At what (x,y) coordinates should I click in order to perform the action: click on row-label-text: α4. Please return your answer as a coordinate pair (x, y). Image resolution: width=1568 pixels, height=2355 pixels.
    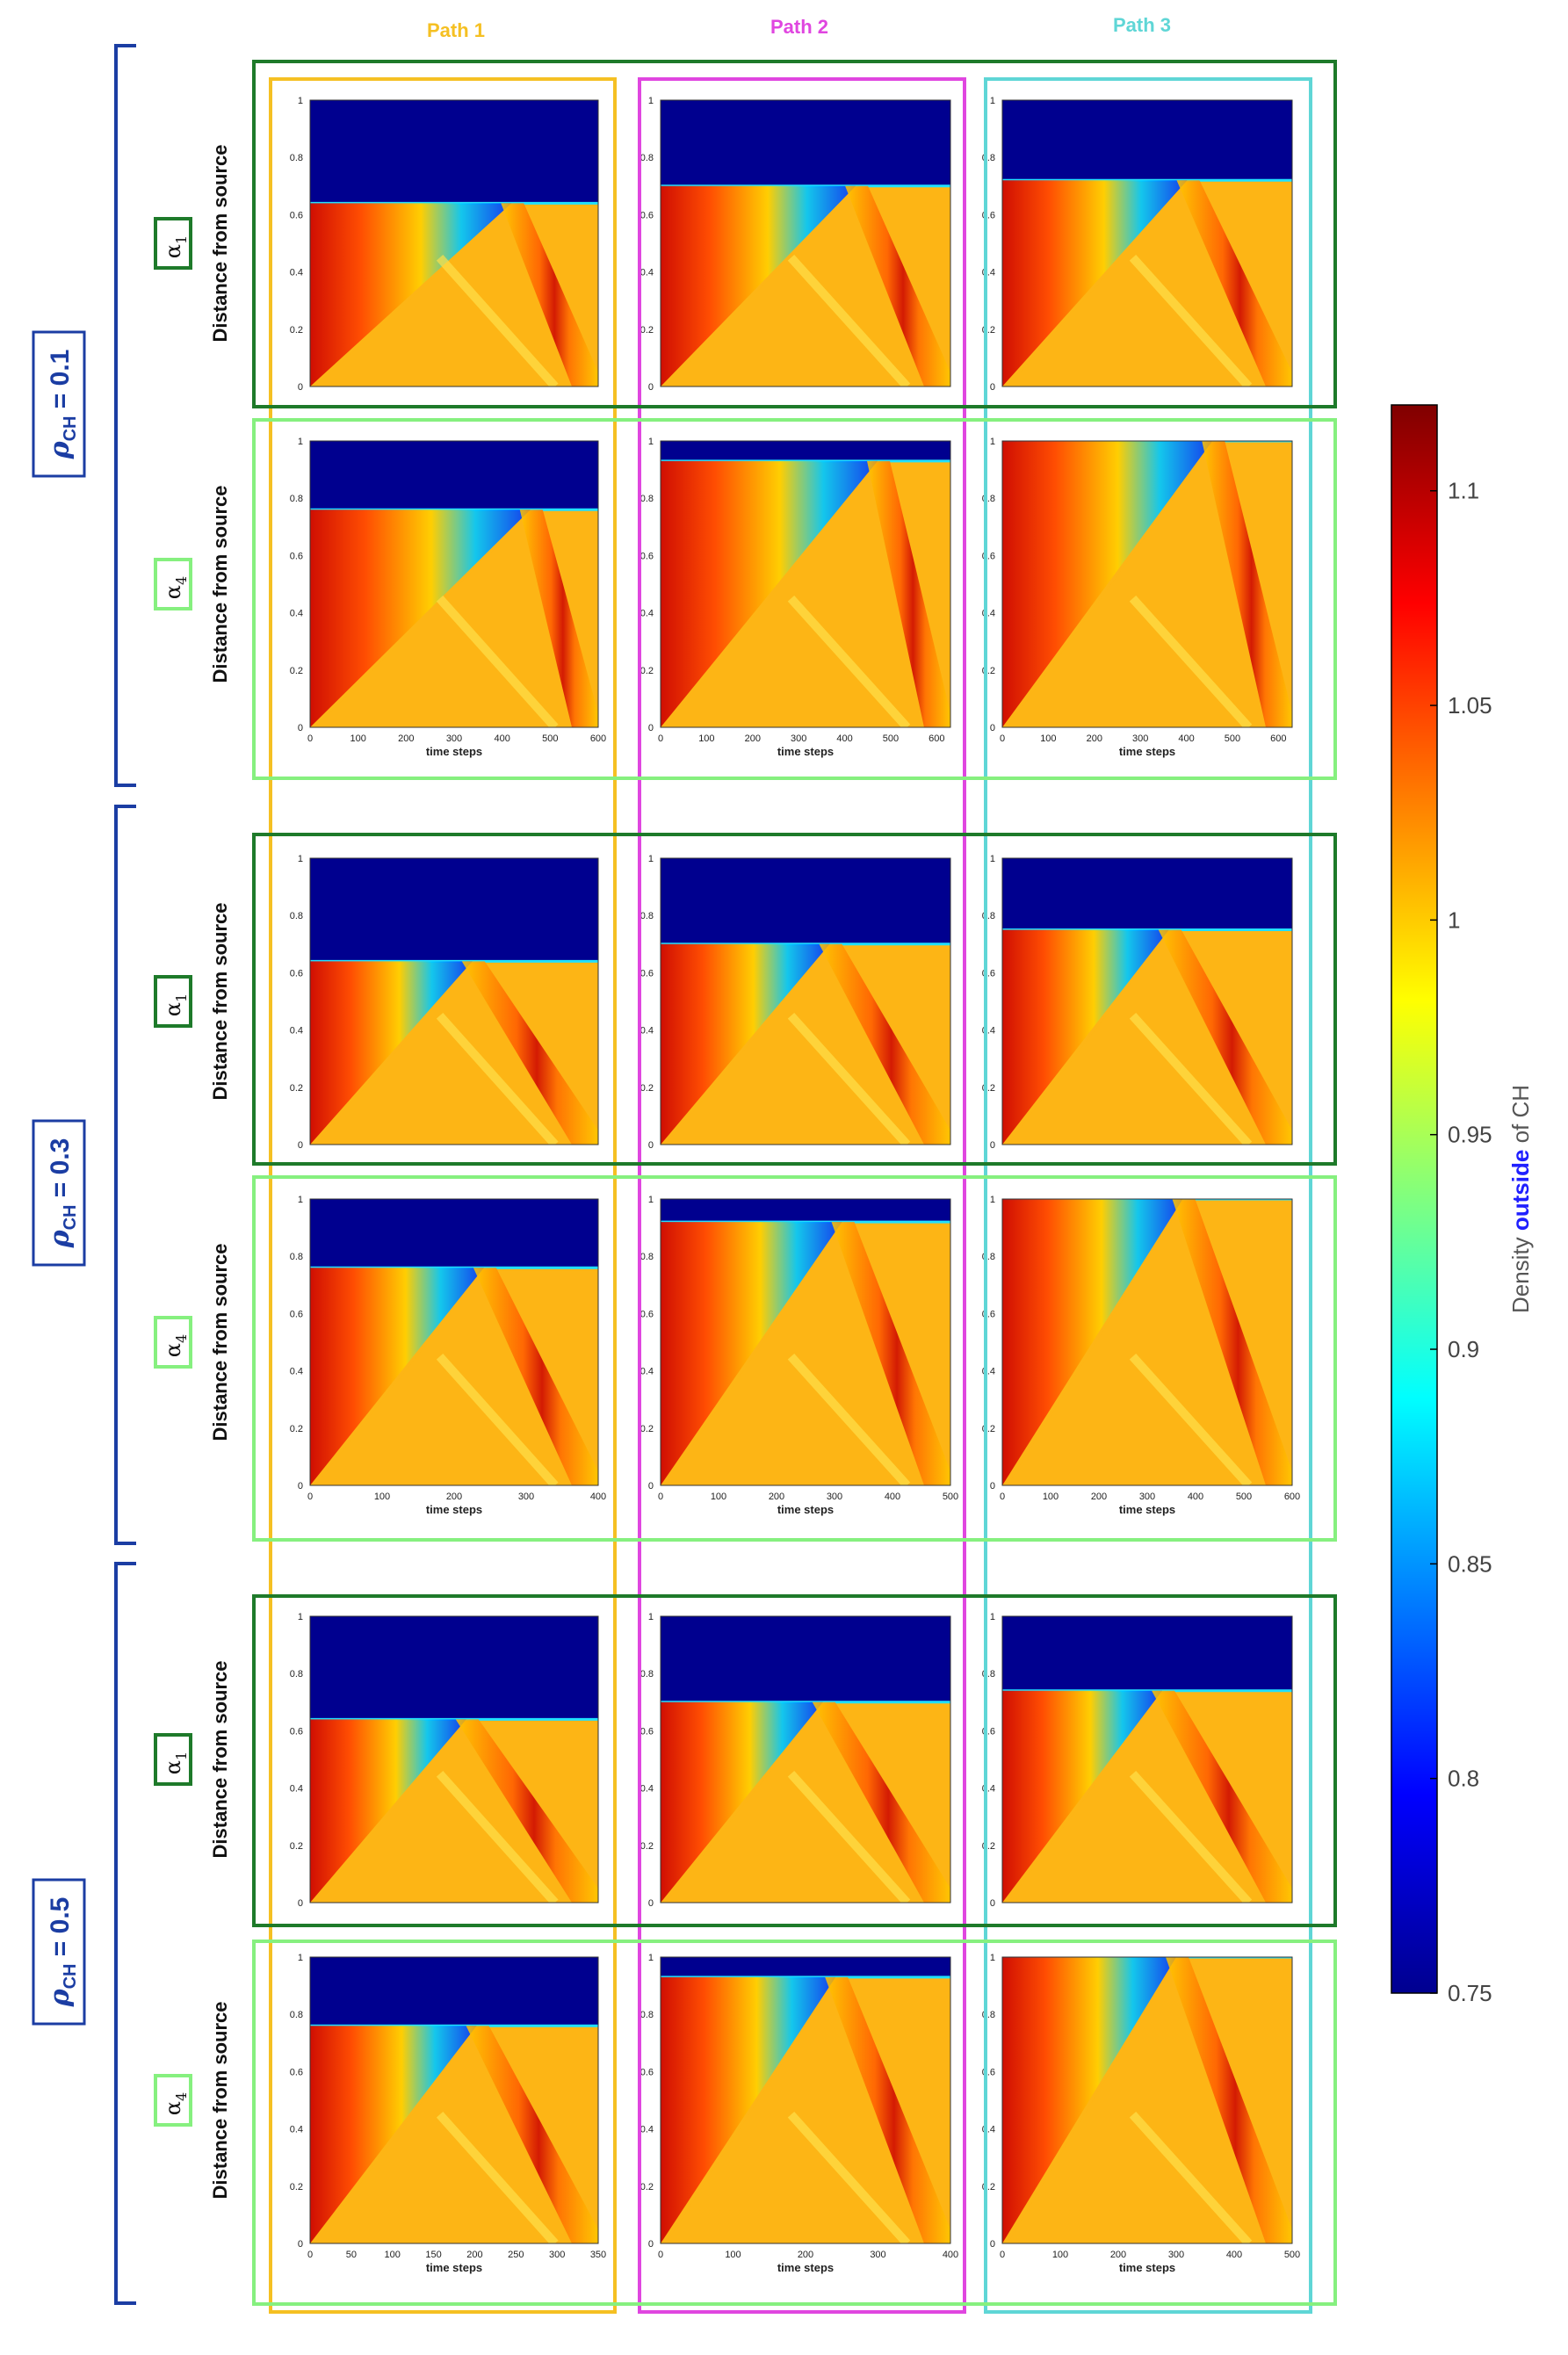
    Looking at the image, I should click on (175, 587).